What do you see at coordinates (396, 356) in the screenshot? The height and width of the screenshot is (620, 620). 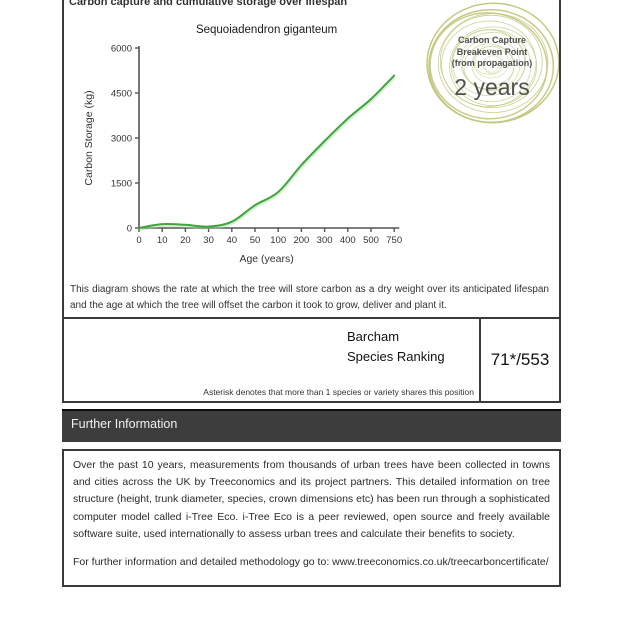 I see `ranking-label: Species Ranking` at bounding box center [396, 356].